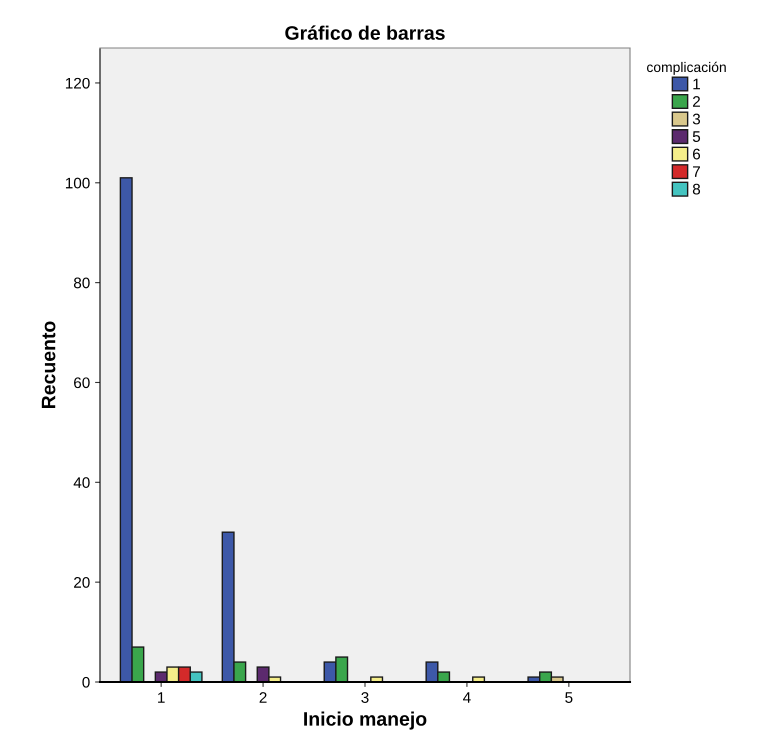 The height and width of the screenshot is (752, 767). Describe the element at coordinates (78, 83) in the screenshot. I see `y-tick-label: 120` at that location.